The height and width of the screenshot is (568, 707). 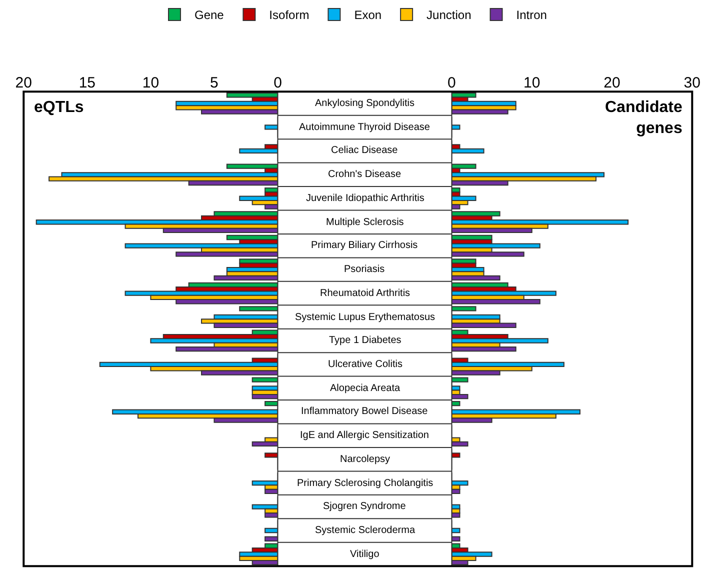 What do you see at coordinates (214, 83) in the screenshot?
I see `x-tick-label: 5` at bounding box center [214, 83].